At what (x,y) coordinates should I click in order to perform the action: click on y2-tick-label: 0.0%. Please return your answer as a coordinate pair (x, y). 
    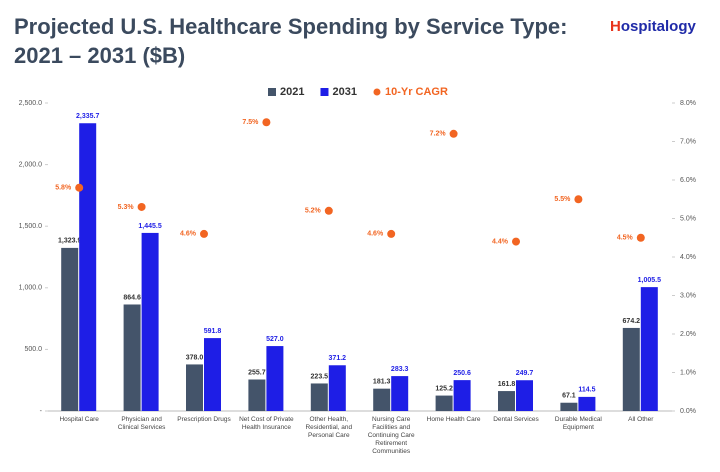
    Looking at the image, I should click on (688, 411).